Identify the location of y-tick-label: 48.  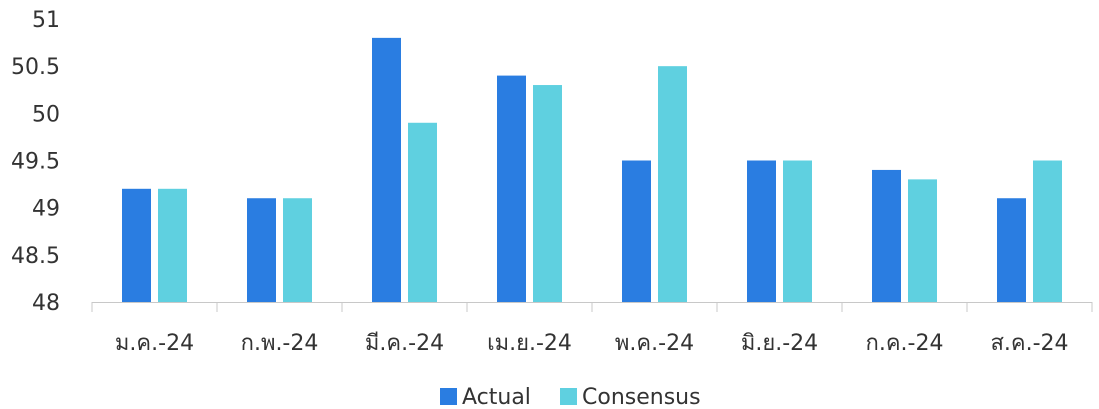
(46, 303).